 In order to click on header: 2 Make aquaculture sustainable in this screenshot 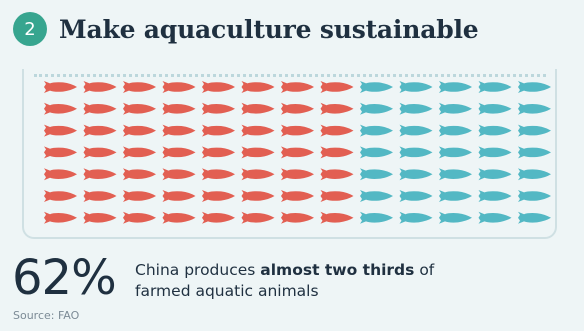, I will do `click(246, 29)`.